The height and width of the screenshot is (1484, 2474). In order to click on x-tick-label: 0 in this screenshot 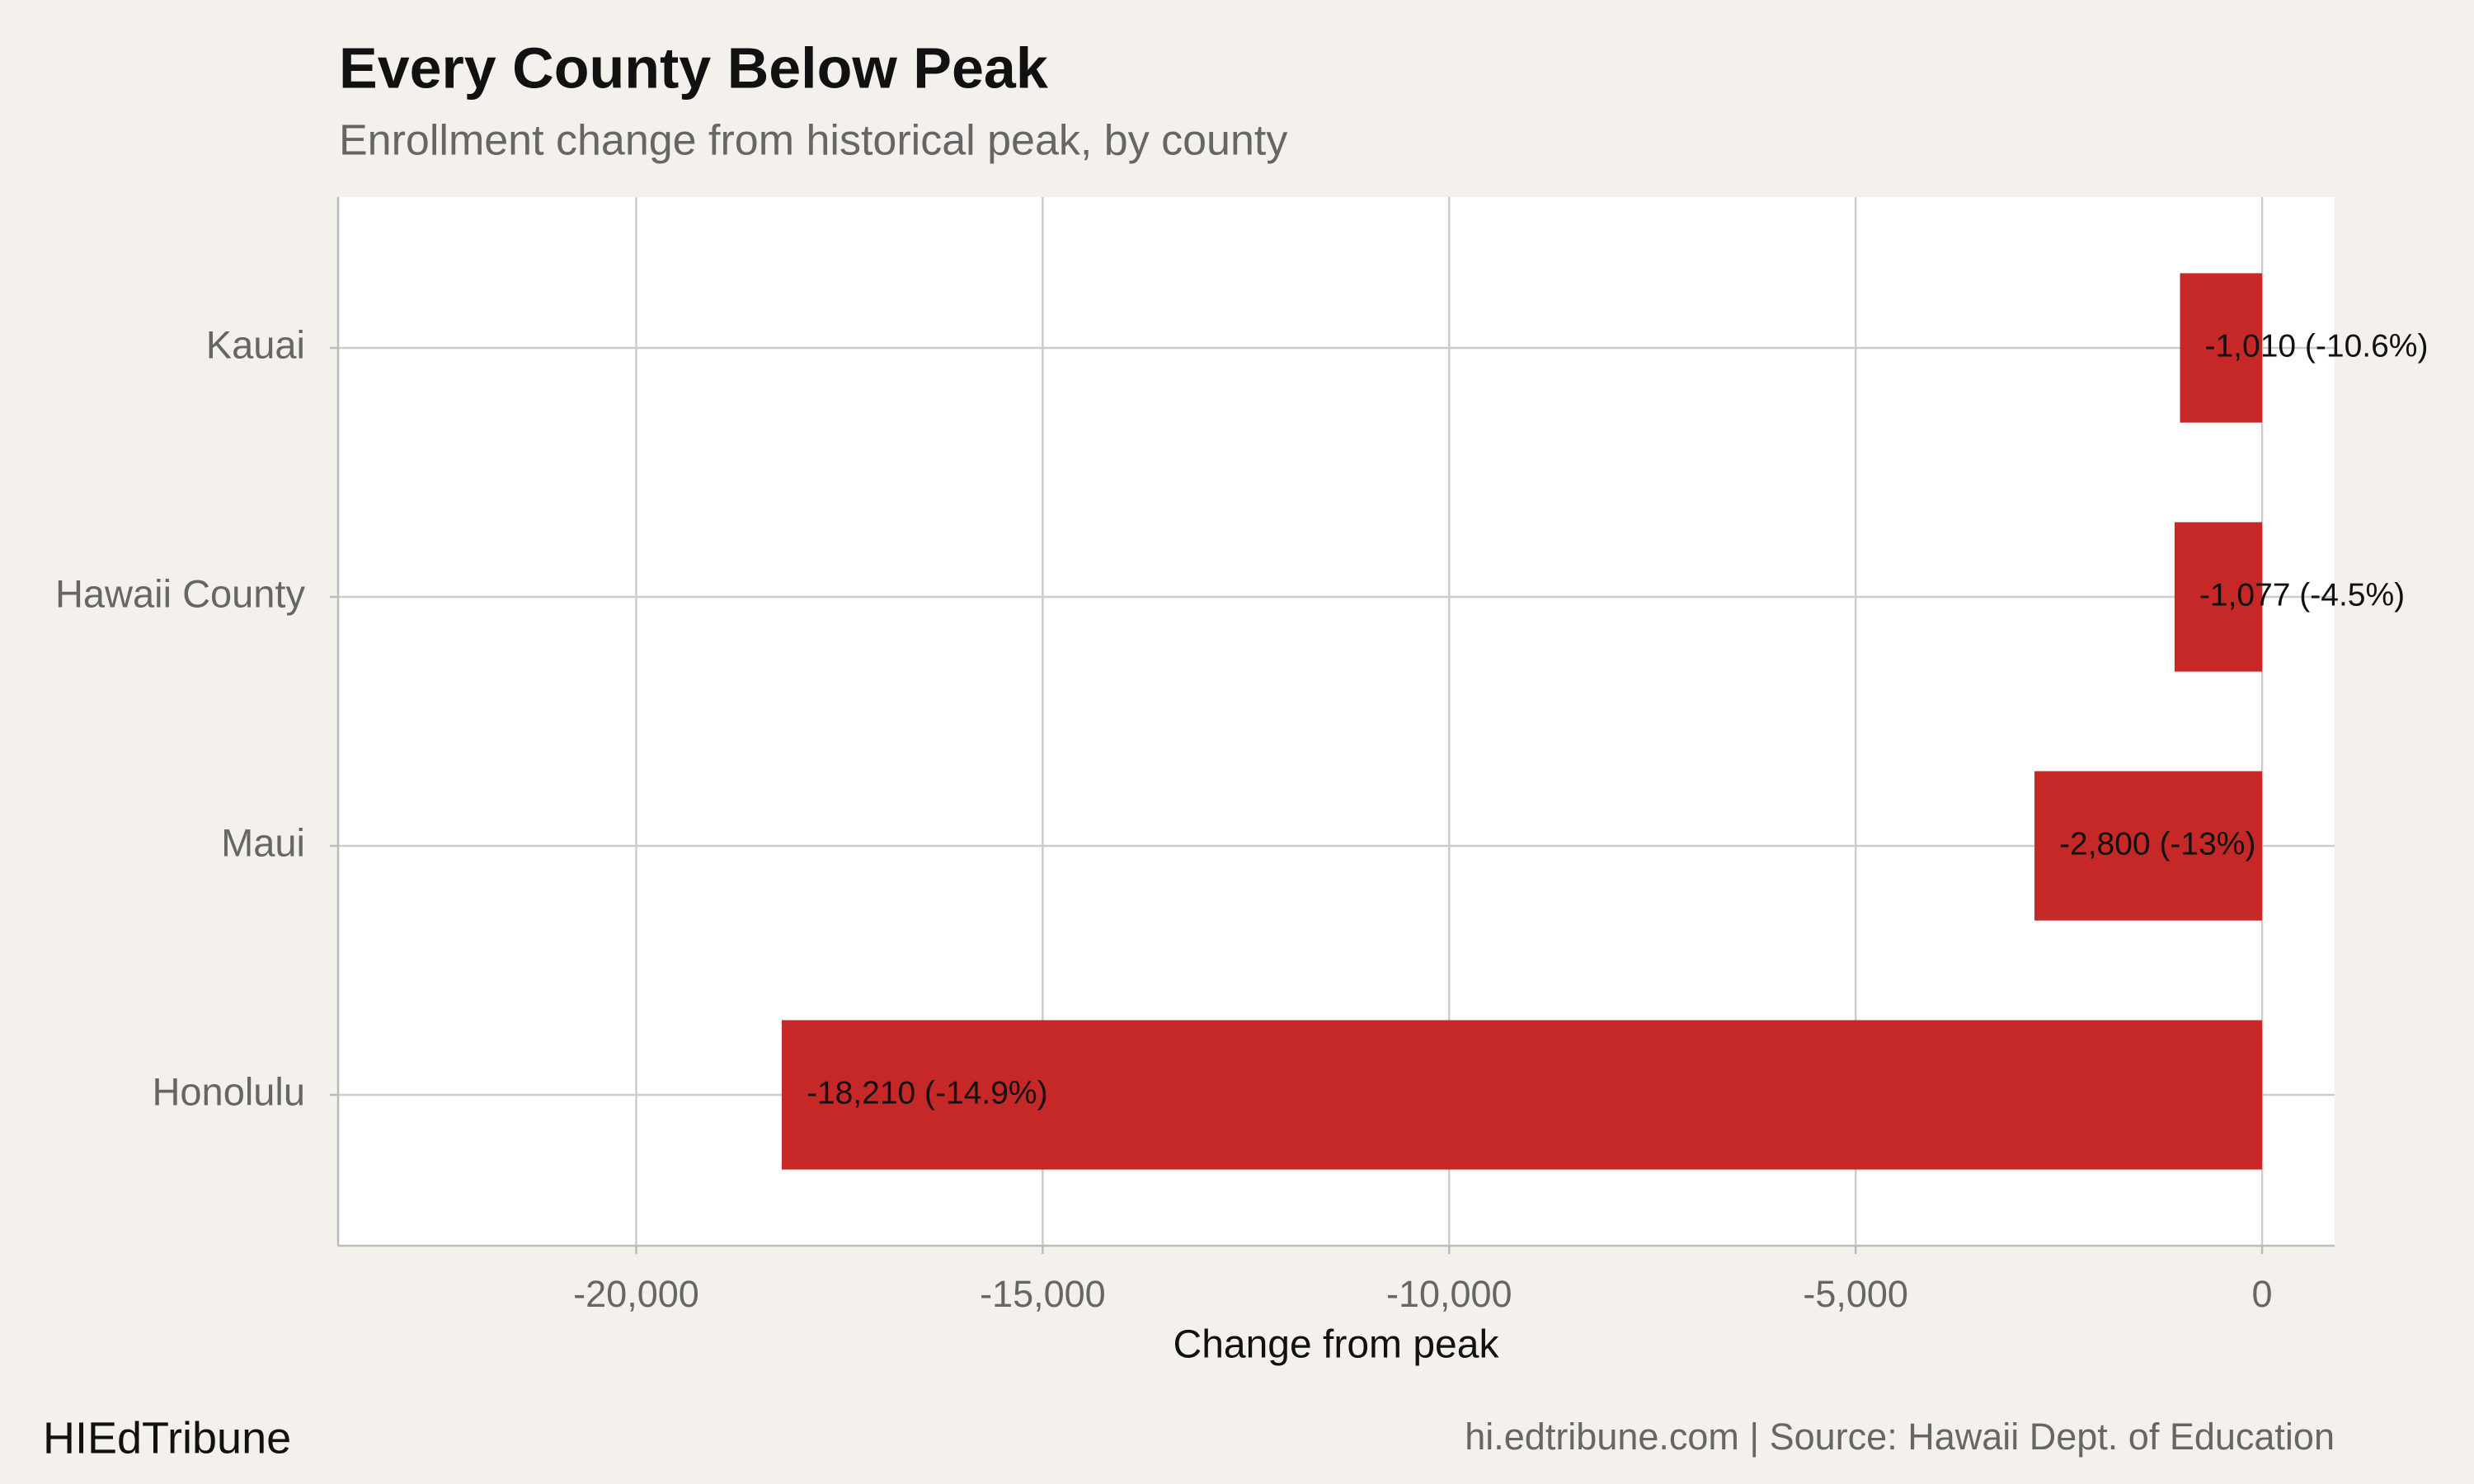, I will do `click(2262, 1294)`.